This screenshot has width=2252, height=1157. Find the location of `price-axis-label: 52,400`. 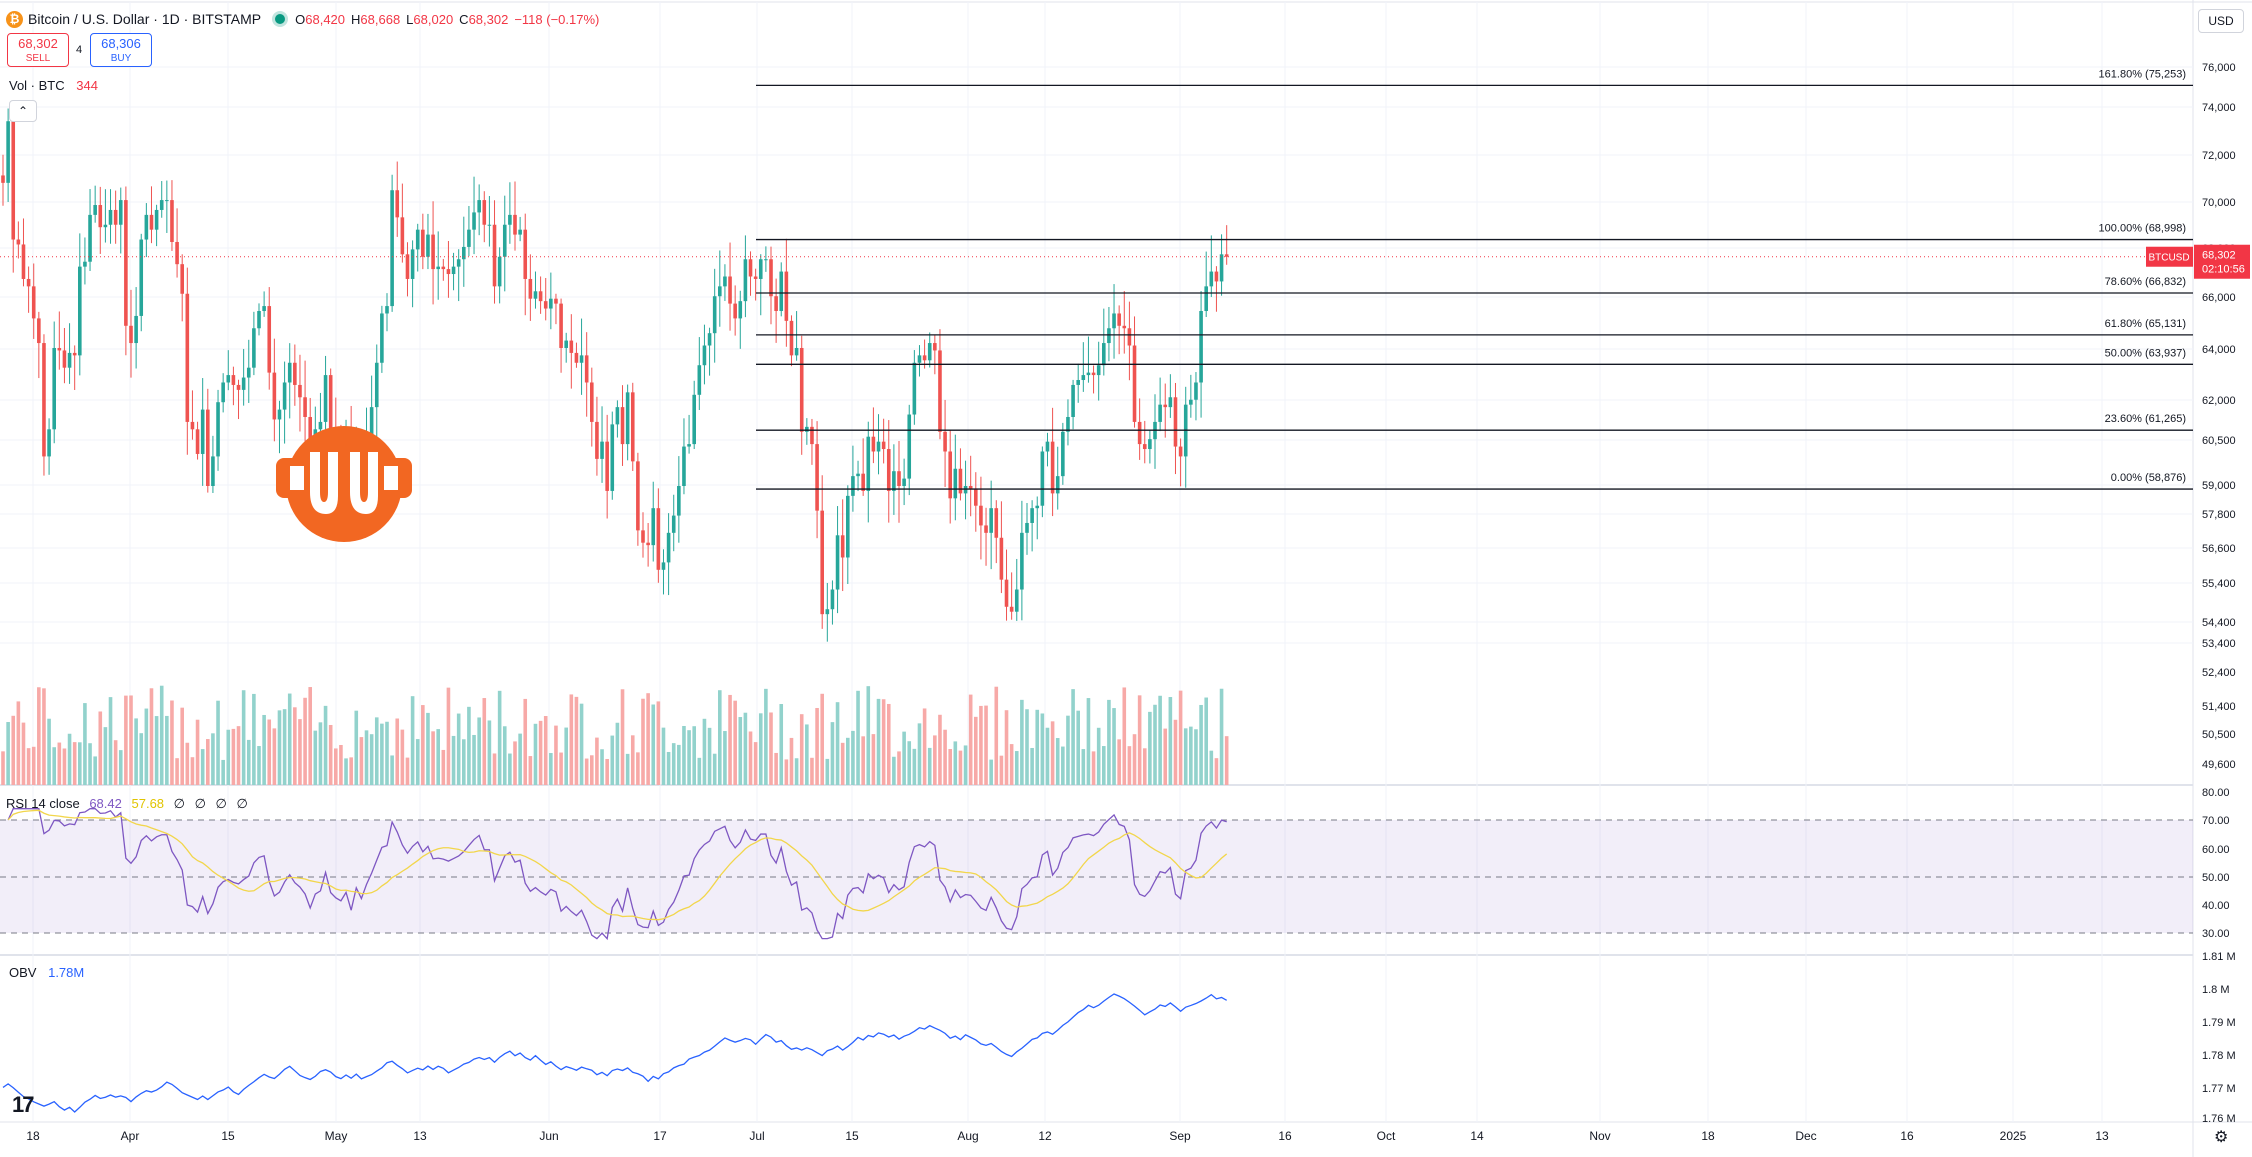

price-axis-label: 52,400 is located at coordinates (2219, 673).